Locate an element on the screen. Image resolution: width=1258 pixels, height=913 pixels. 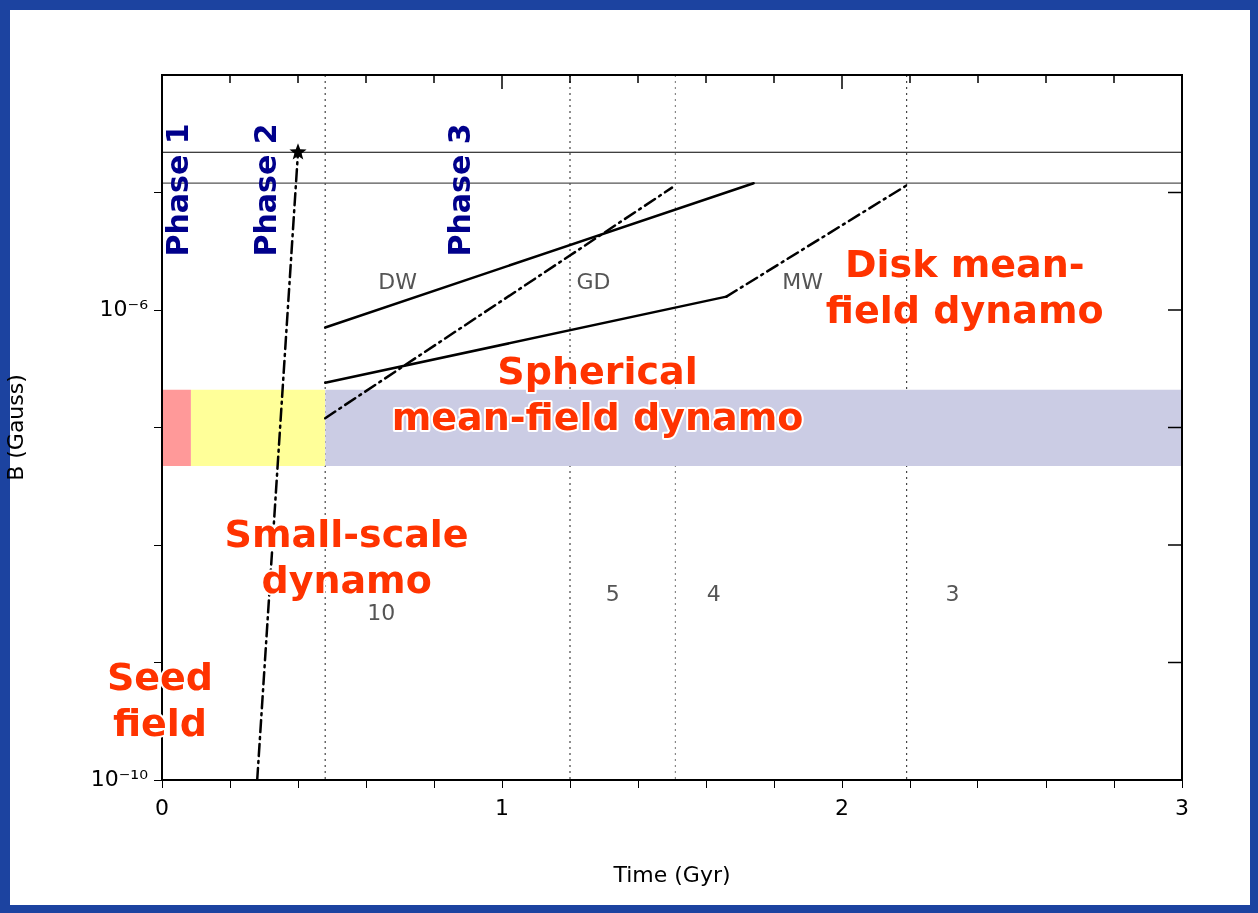
x-tick-label: 3 is located at coordinates (1182, 807).